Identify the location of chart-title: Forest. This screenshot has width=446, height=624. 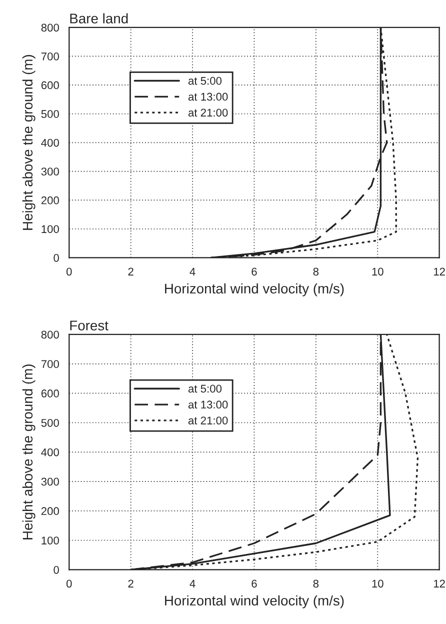
(89, 325).